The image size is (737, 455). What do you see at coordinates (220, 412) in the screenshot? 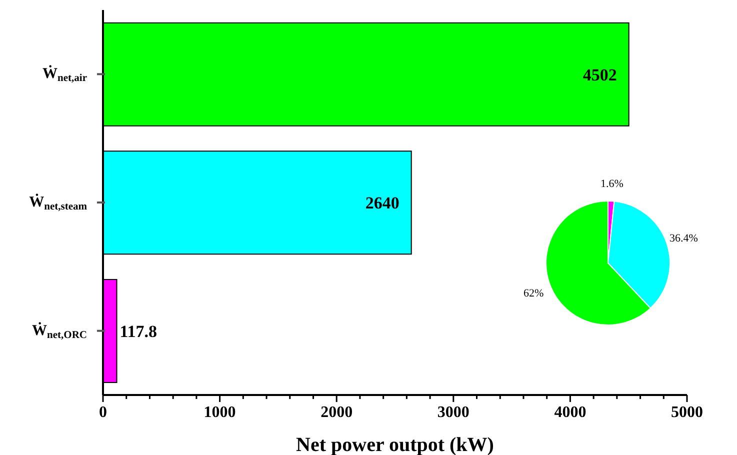
I see `x-tick-label: 1000` at bounding box center [220, 412].